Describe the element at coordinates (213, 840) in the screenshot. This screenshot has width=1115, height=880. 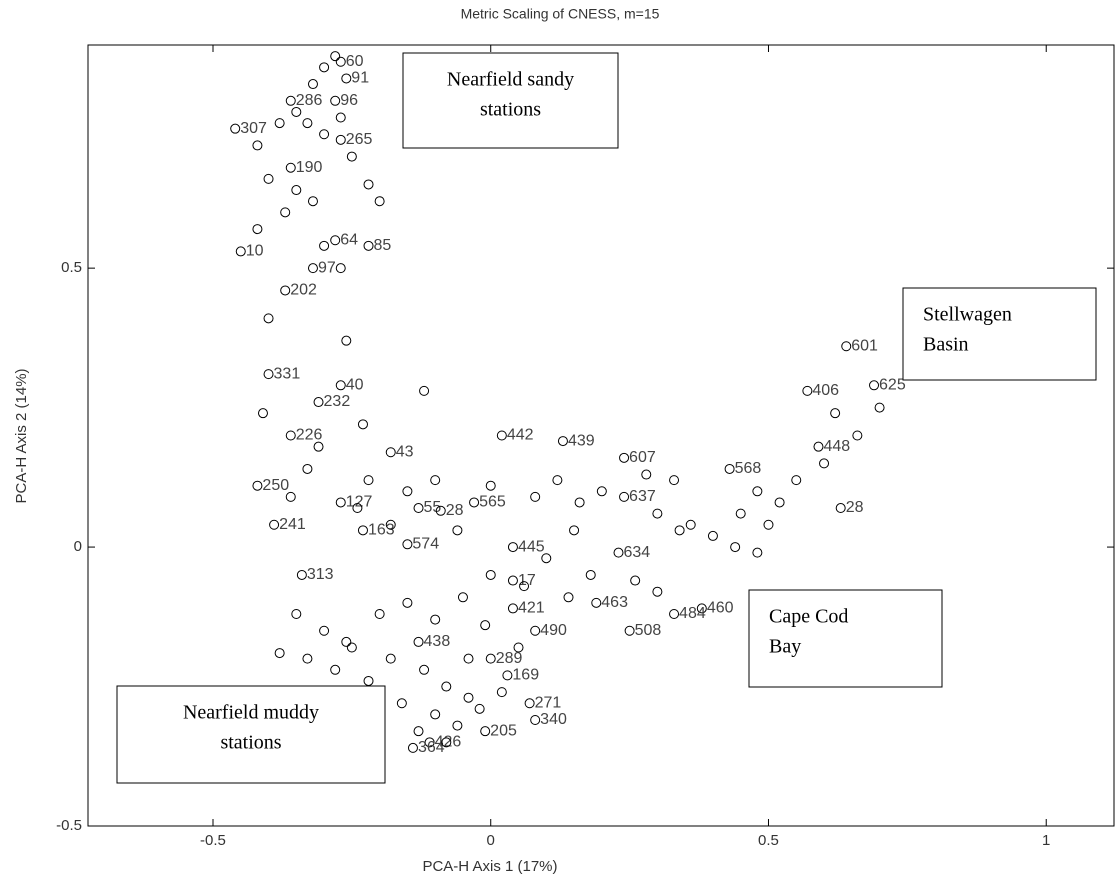
I see `x-tick-label: -0.5` at that location.